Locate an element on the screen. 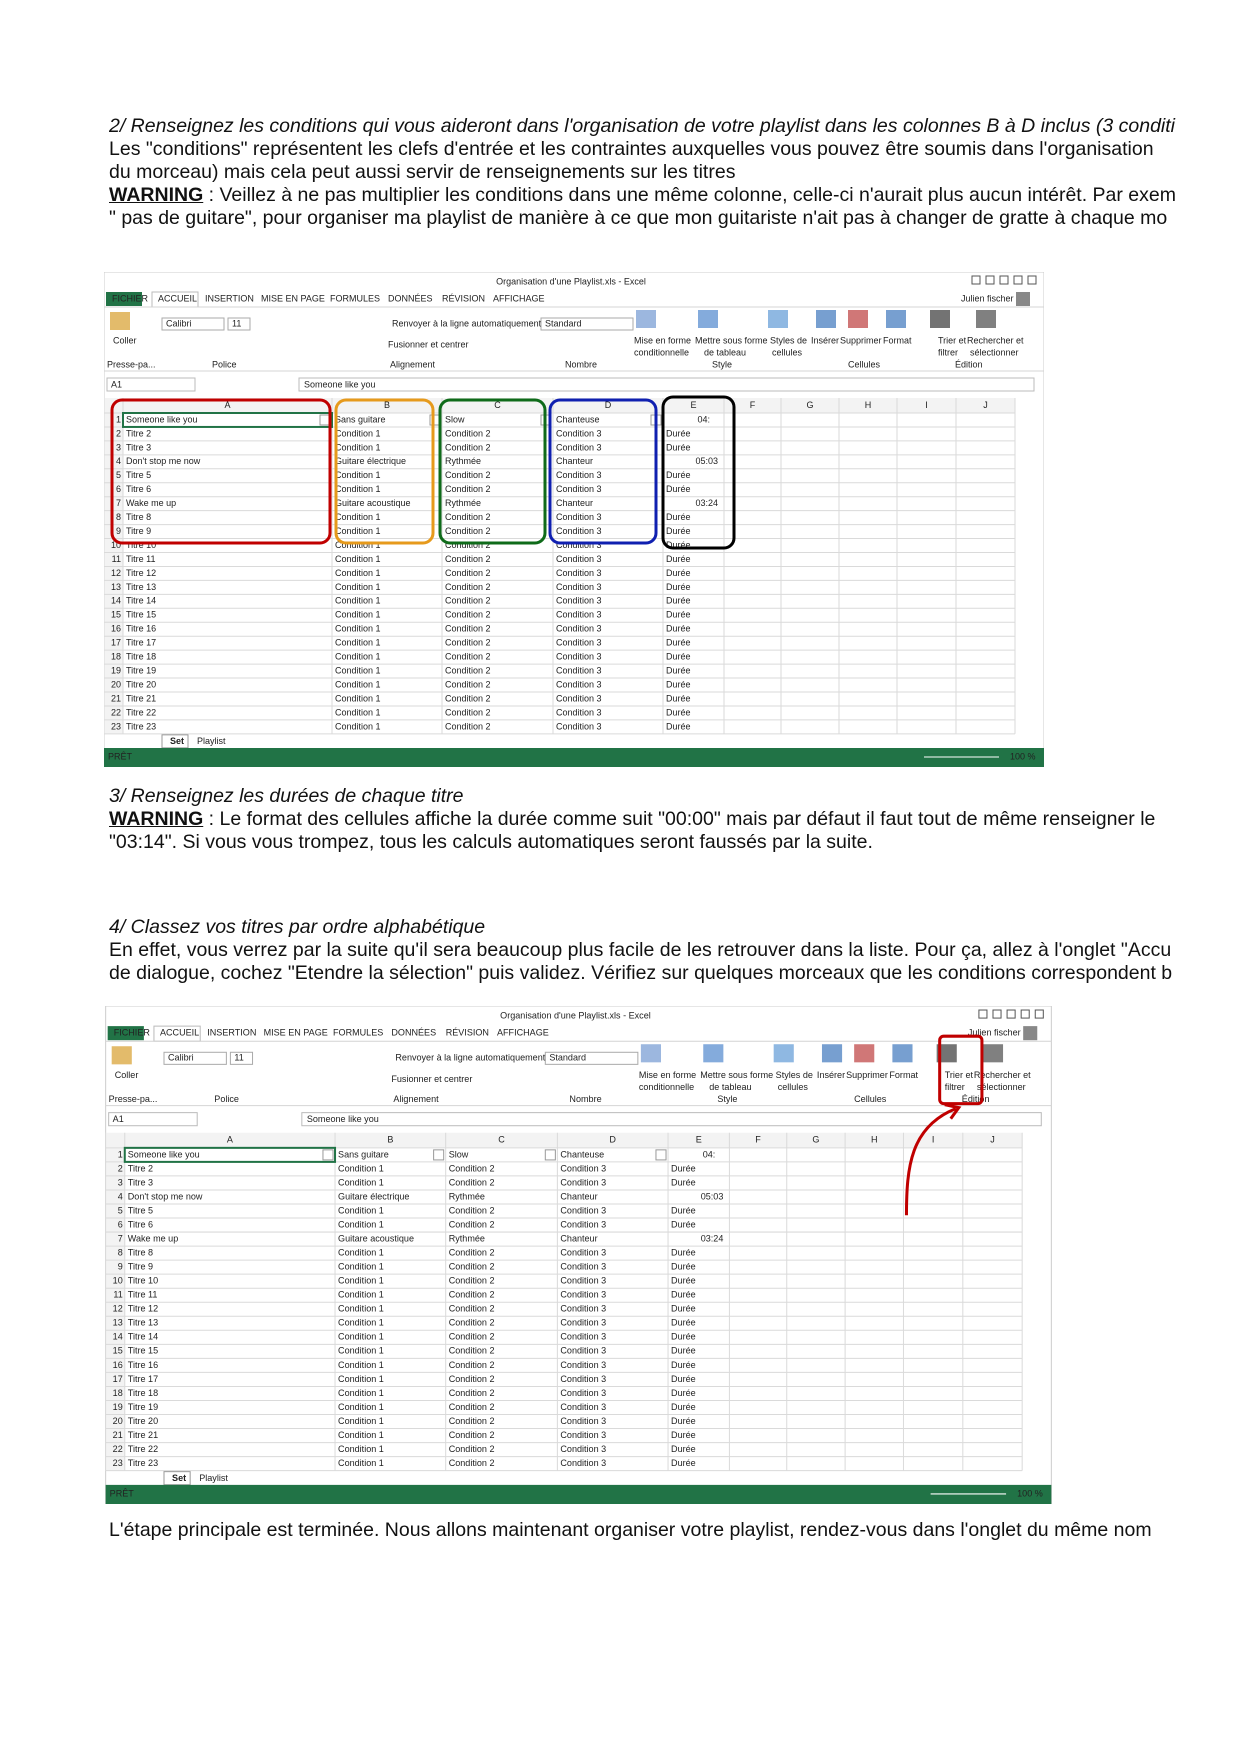  ribbon-label: Rechercher et is located at coordinates (995, 340).